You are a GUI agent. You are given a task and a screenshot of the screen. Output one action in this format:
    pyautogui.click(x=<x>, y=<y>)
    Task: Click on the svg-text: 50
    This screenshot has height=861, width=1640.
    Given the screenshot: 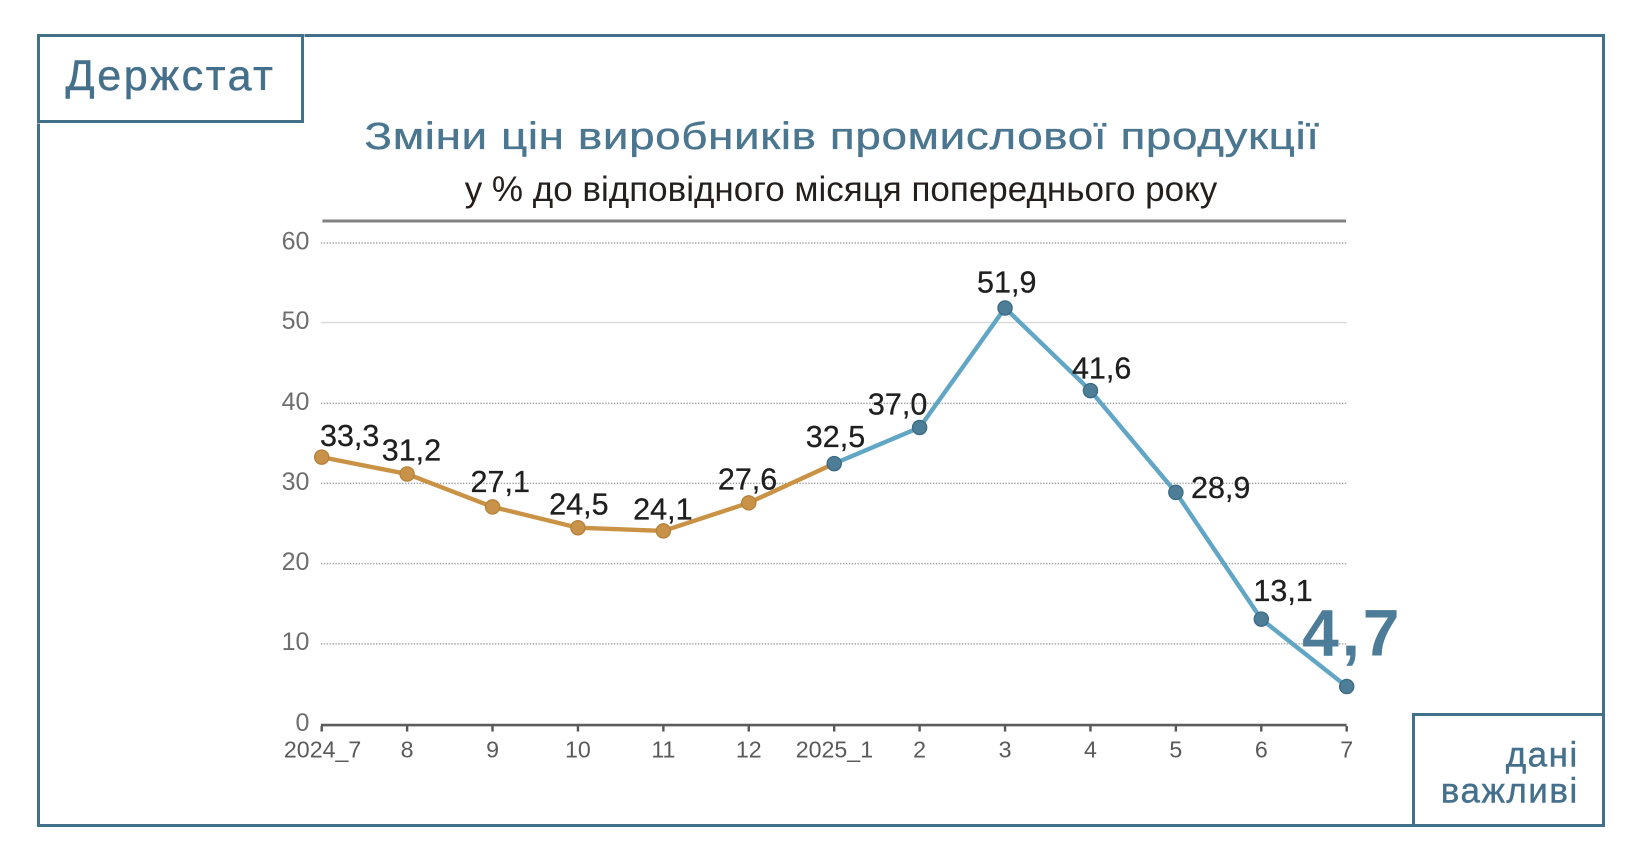 What is the action you would take?
    pyautogui.click(x=296, y=321)
    